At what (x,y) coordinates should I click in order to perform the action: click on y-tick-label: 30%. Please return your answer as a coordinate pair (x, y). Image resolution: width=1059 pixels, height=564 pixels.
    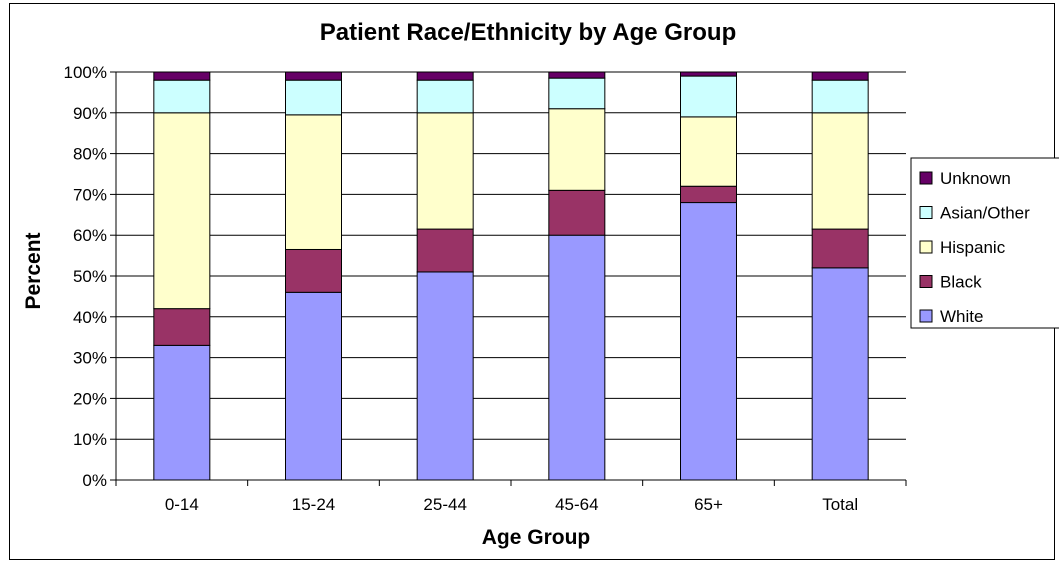
    Looking at the image, I should click on (90, 358).